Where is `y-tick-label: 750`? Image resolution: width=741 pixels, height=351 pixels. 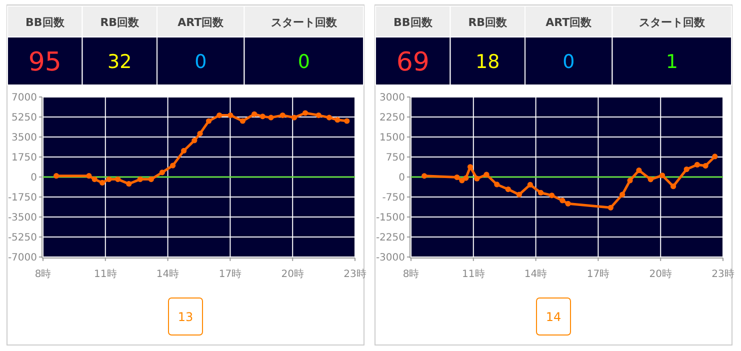
y-tick-label: 750 is located at coordinates (395, 158).